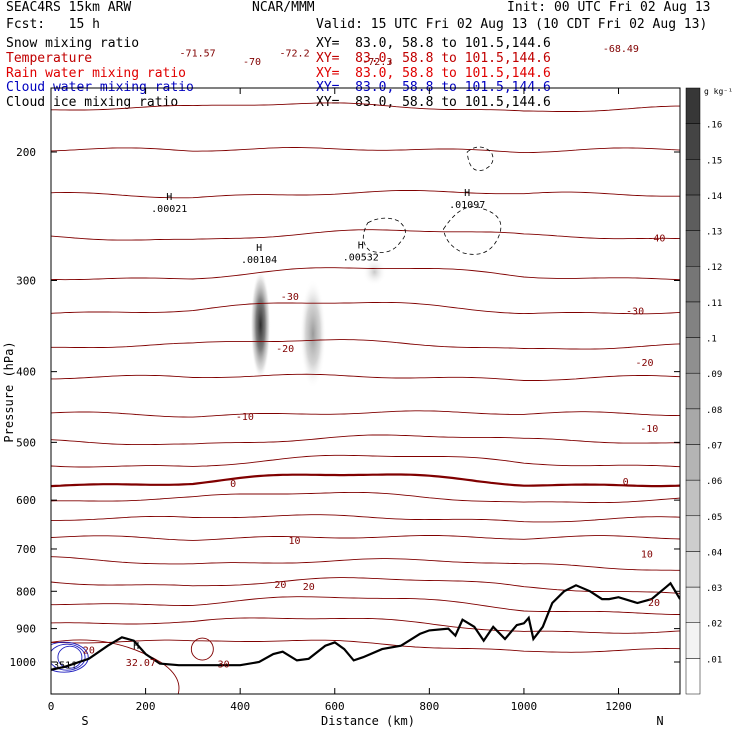 This screenshot has height=740, width=740. What do you see at coordinates (368, 721) in the screenshot?
I see `x-axis-label: Distance (km)` at bounding box center [368, 721].